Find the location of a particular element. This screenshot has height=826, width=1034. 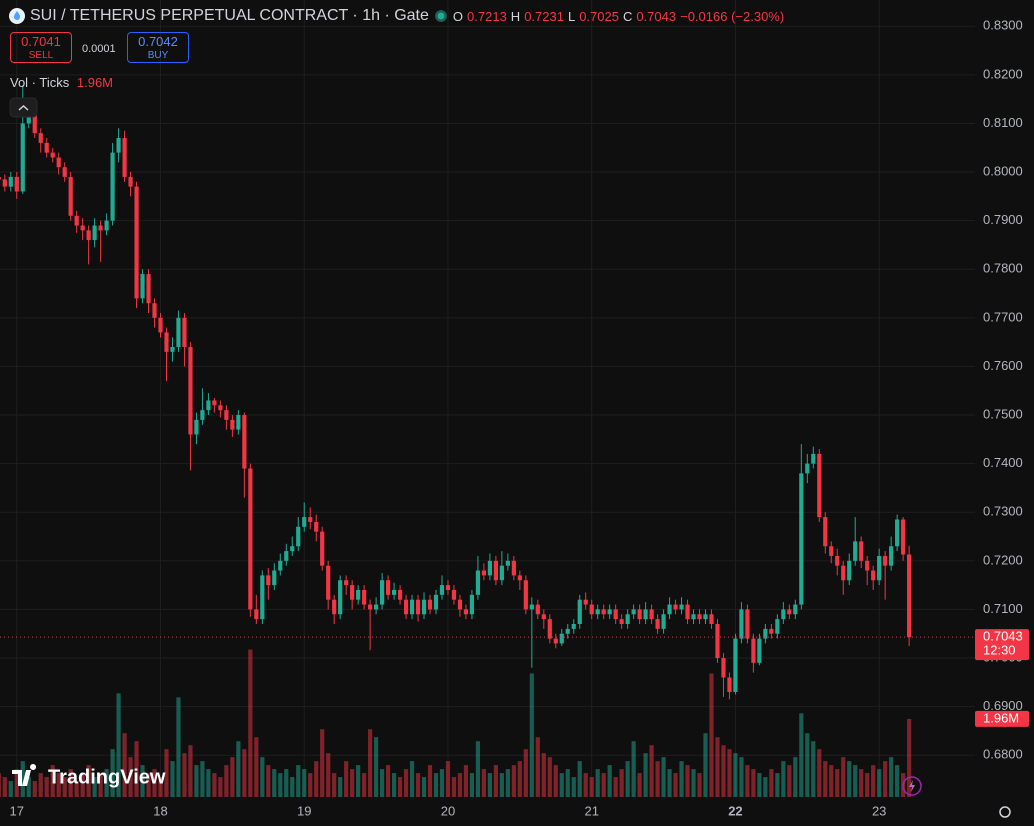

legend-value: 0.7025 is located at coordinates (599, 16).